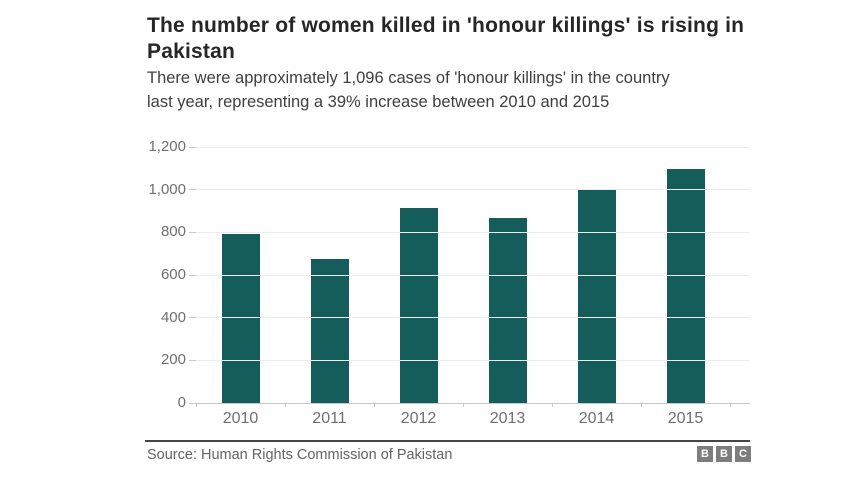 This screenshot has width=857, height=482. I want to click on x-label-2010: 2010, so click(240, 418).